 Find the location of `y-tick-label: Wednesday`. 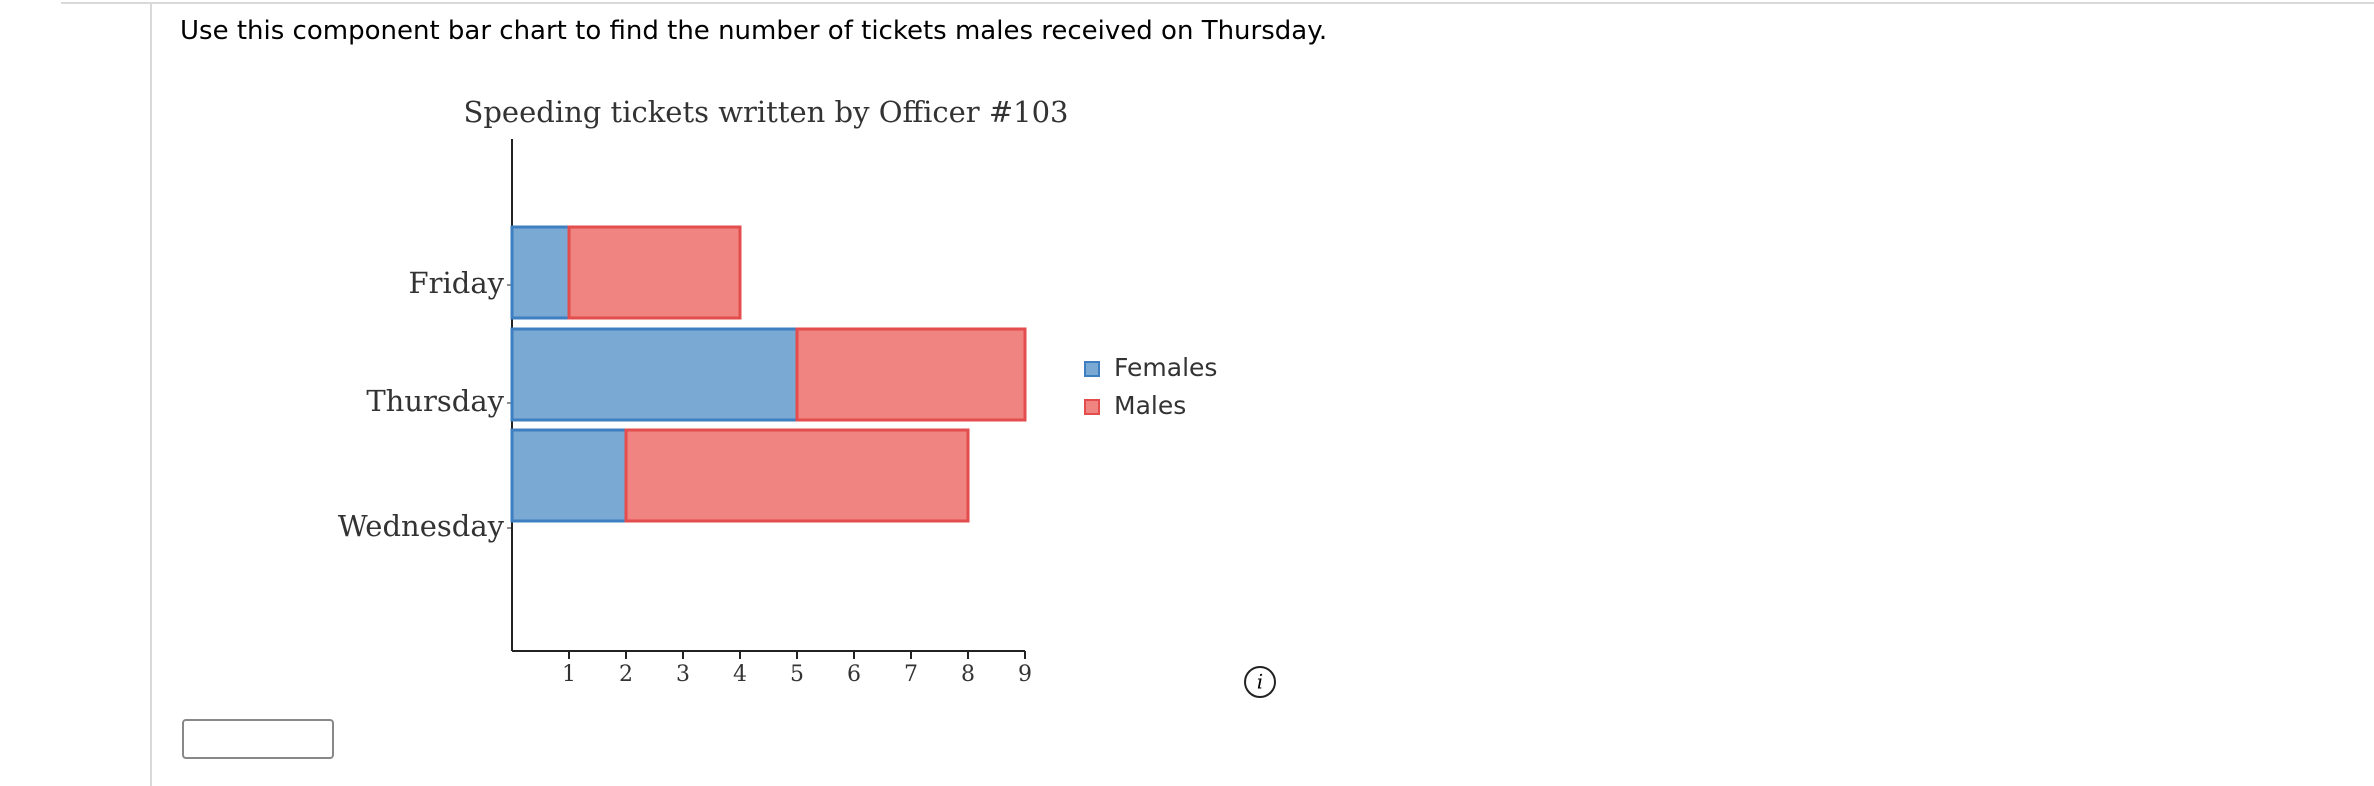

y-tick-label: Wednesday is located at coordinates (421, 526).